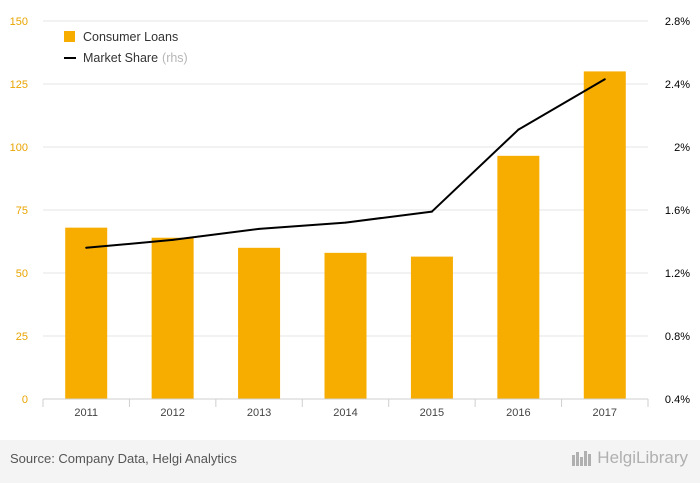 This screenshot has height=483, width=700. I want to click on legend-swatch-market-share, so click(70, 57).